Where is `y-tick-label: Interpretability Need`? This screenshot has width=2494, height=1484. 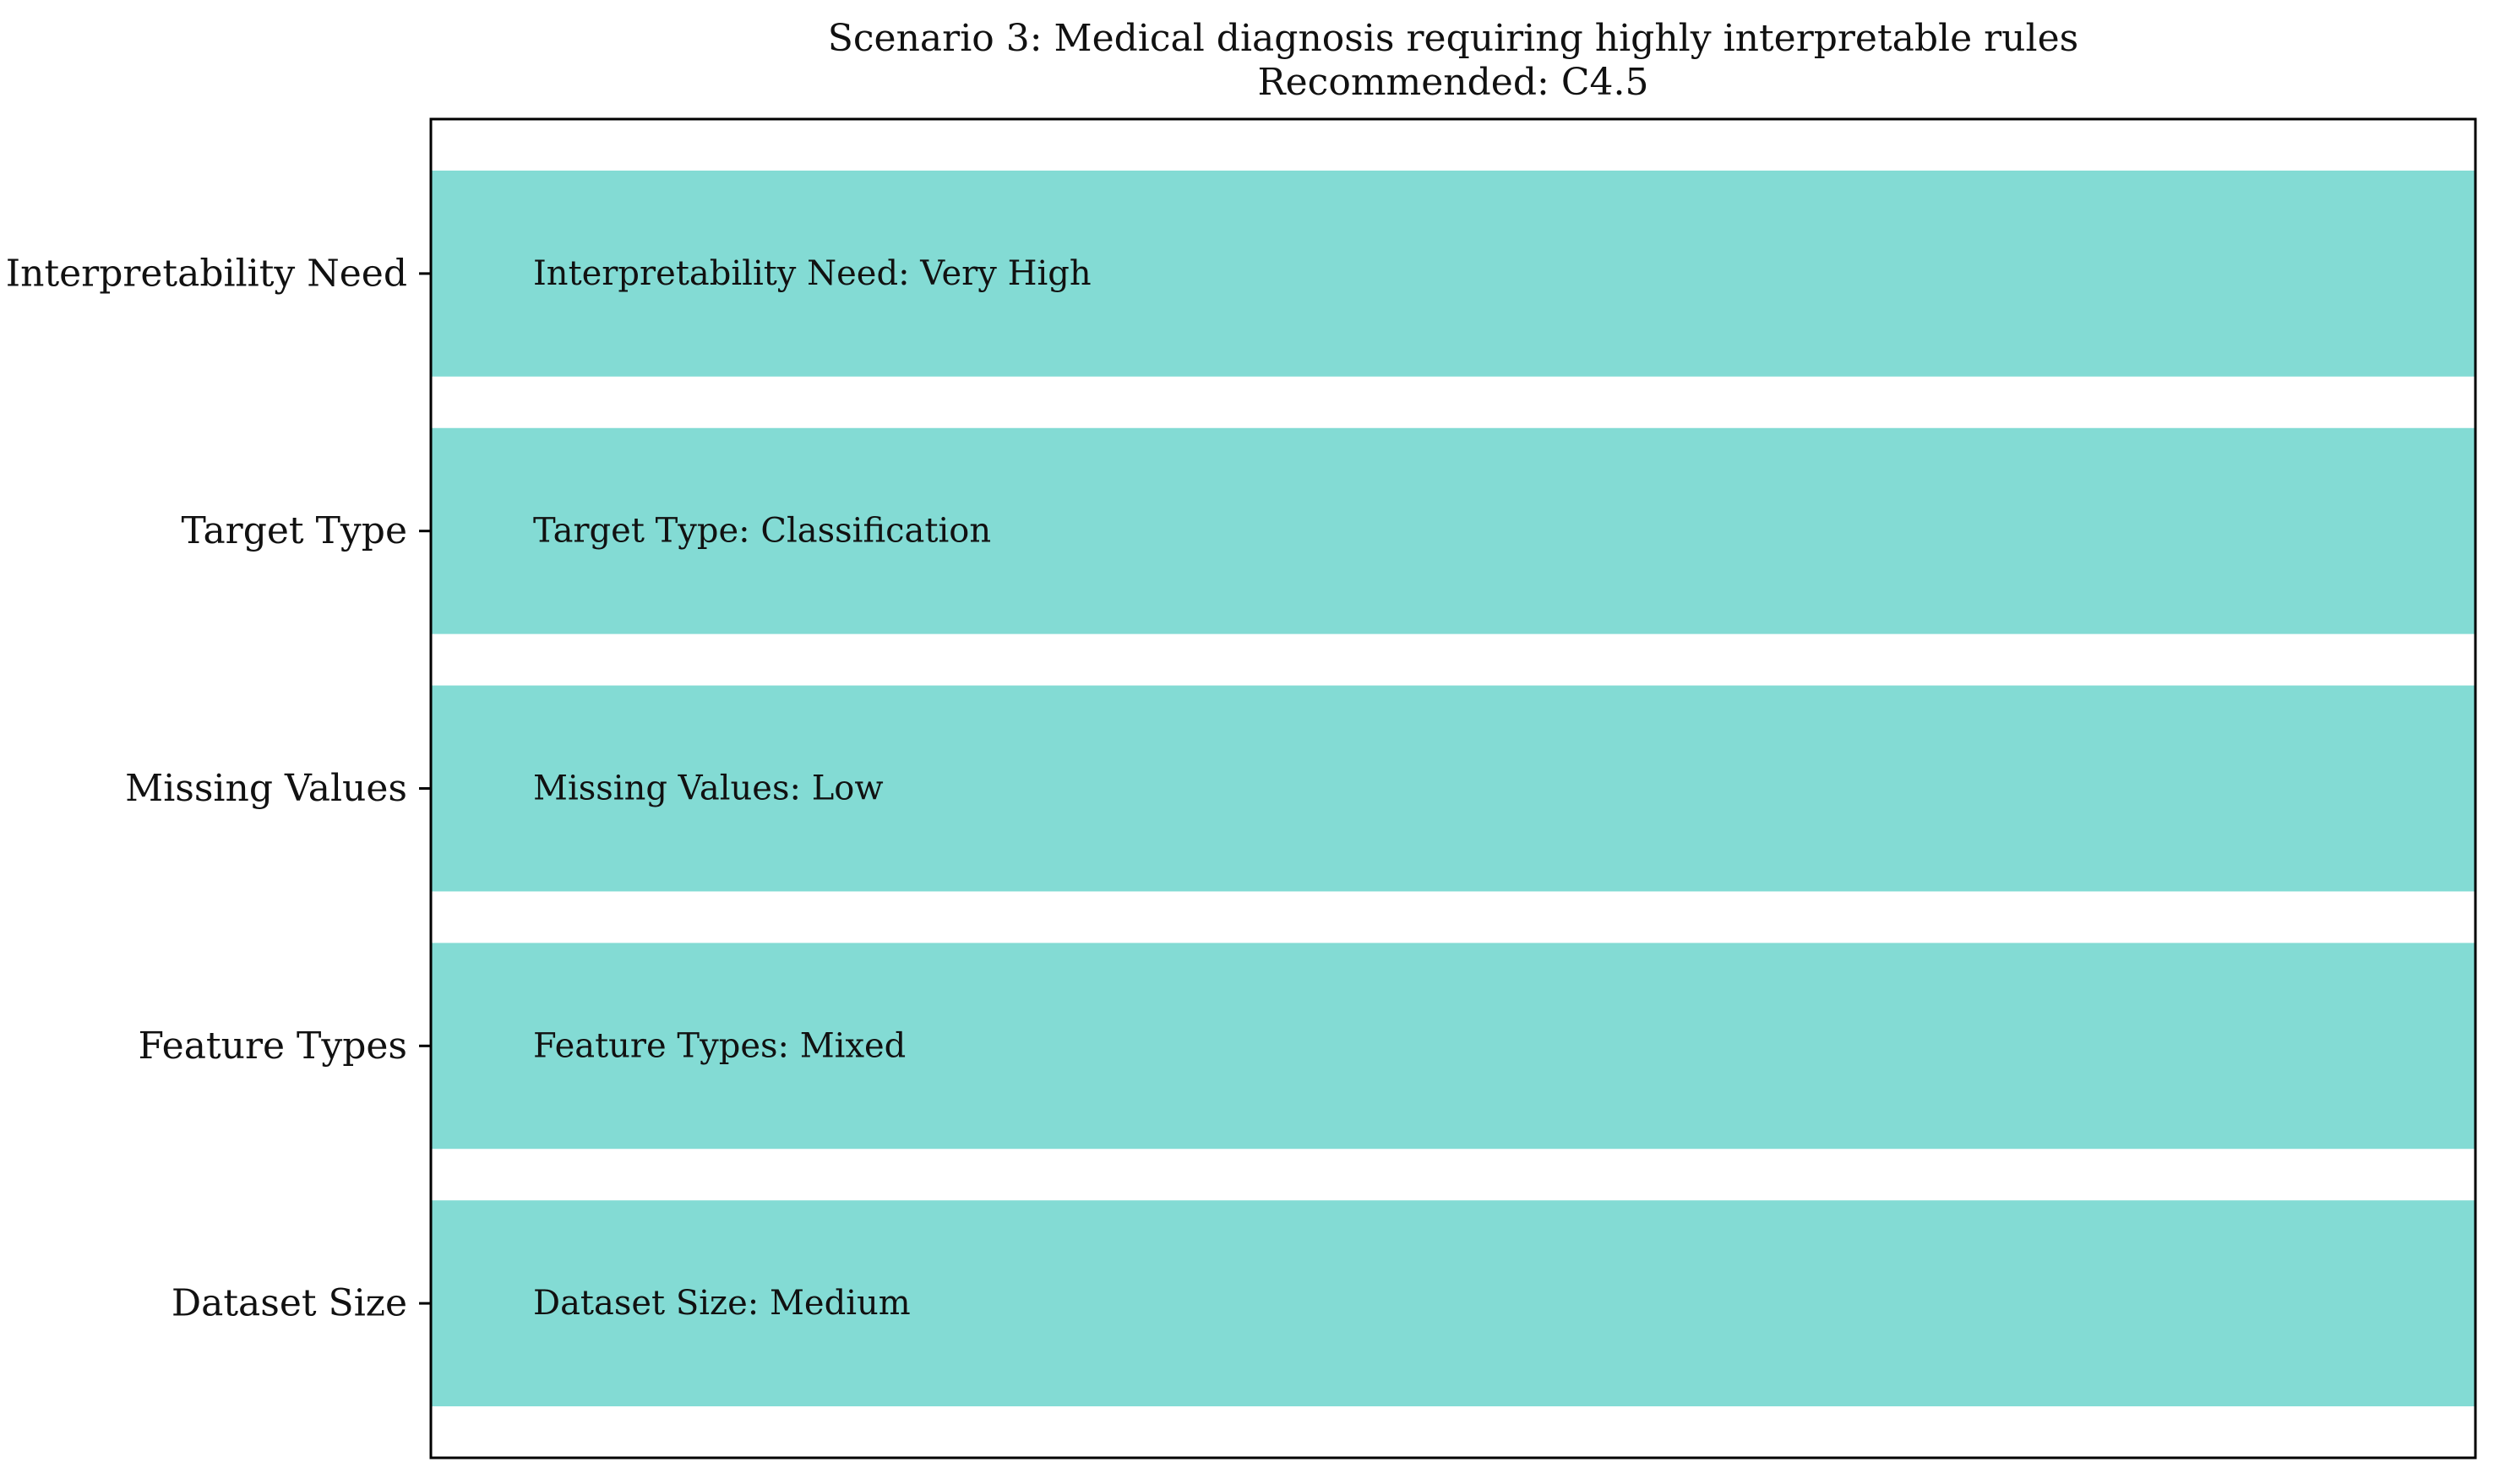 y-tick-label: Interpretability Need is located at coordinates (206, 273).